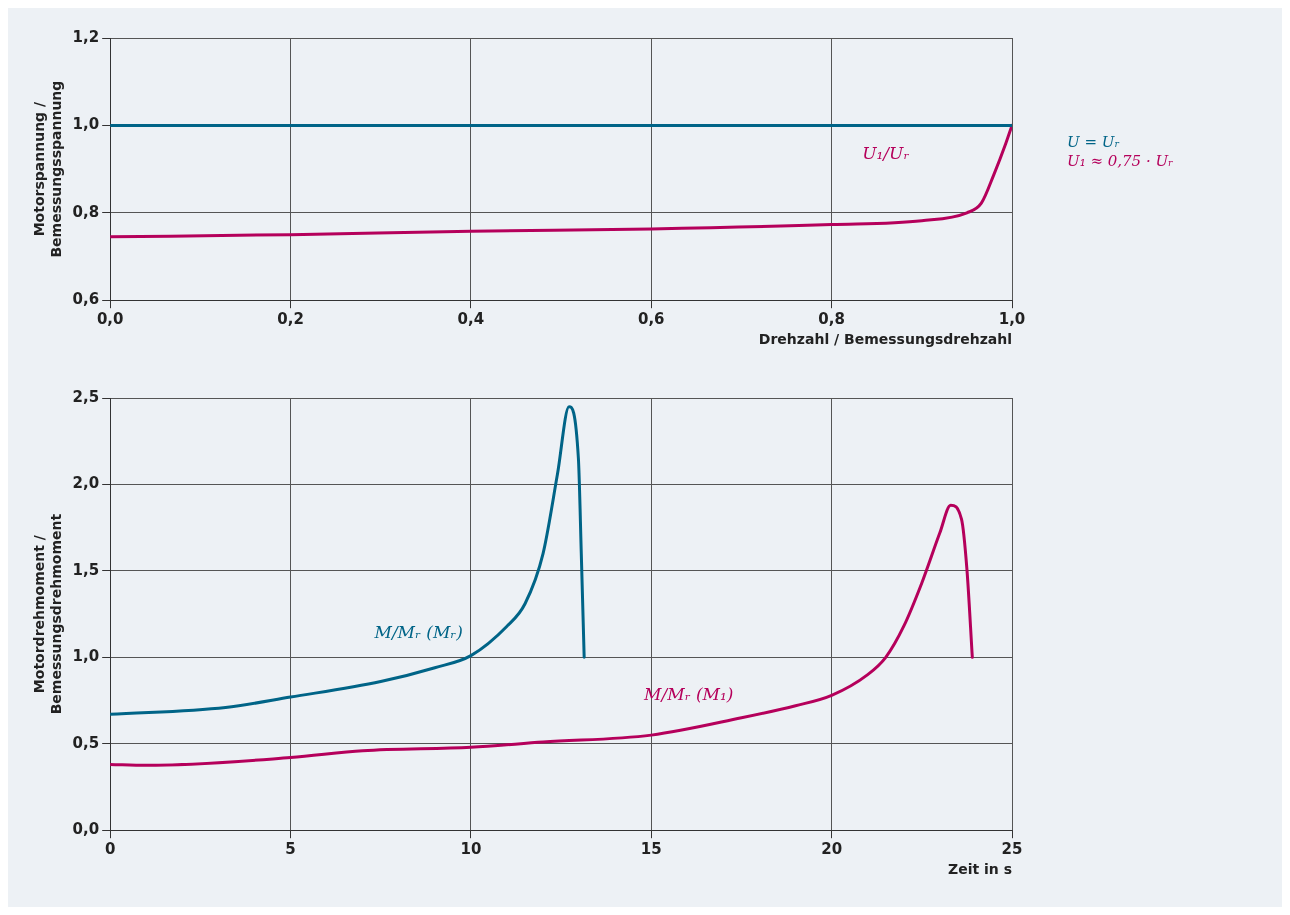 The image size is (1290, 915). What do you see at coordinates (290, 319) in the screenshot?
I see `x-tick-label: 0,2` at bounding box center [290, 319].